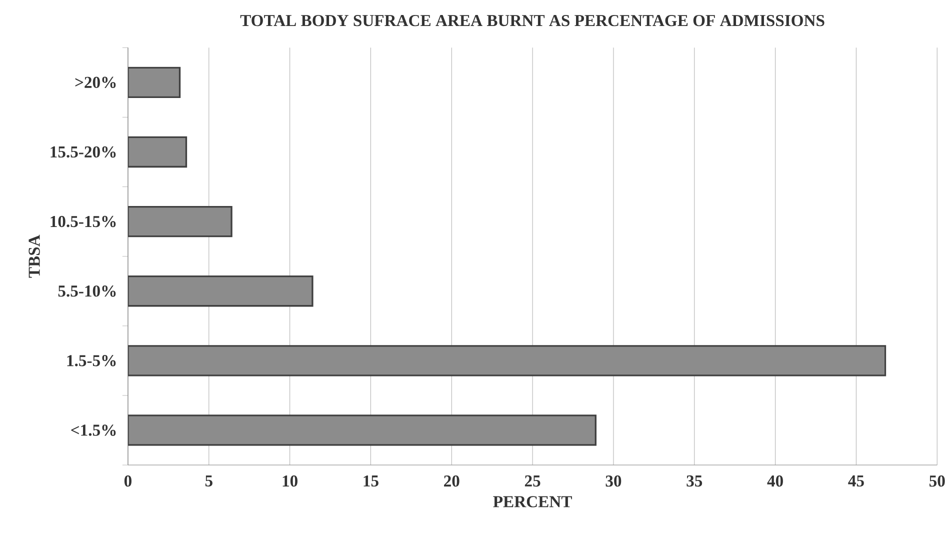 This screenshot has width=945, height=534. I want to click on x-tick-label: 0, so click(128, 481).